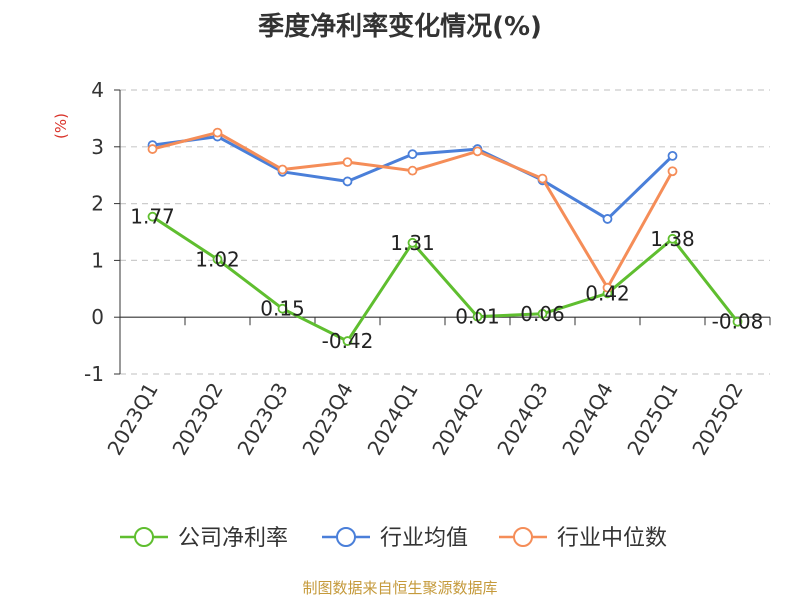 This screenshot has height=600, width=800. I want to click on chart-title: 季度净利率变化情况(%), so click(400, 27).